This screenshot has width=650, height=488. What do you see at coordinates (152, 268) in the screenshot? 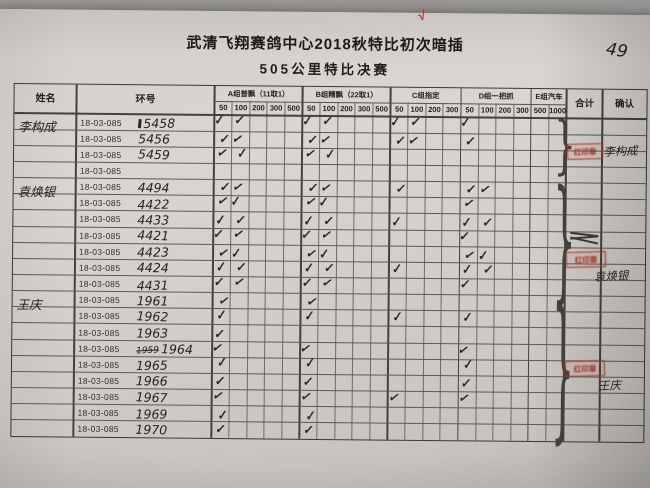
I see `ring-number: 4424` at bounding box center [152, 268].